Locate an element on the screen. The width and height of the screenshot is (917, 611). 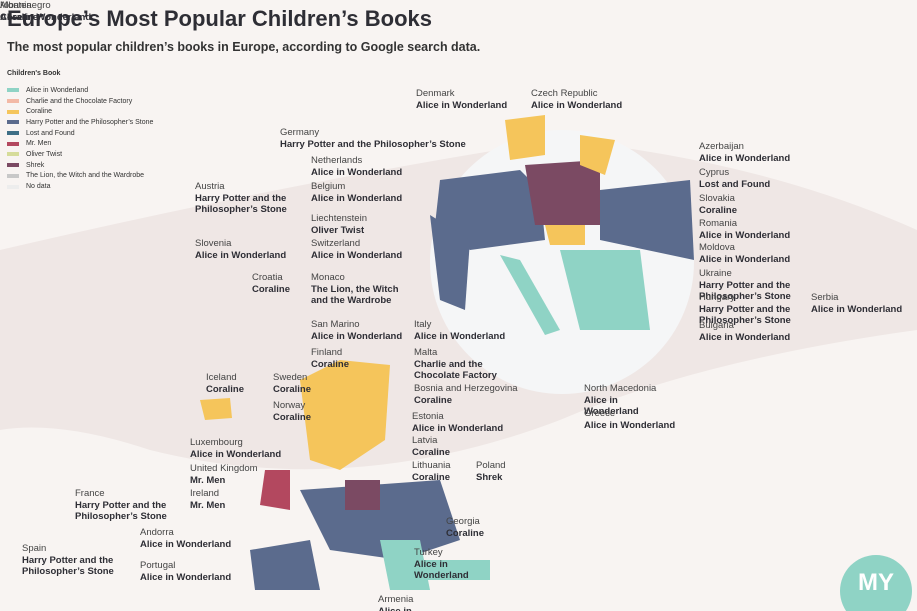
country-label: Turkey Alice in Wonderland is located at coordinates (449, 564).